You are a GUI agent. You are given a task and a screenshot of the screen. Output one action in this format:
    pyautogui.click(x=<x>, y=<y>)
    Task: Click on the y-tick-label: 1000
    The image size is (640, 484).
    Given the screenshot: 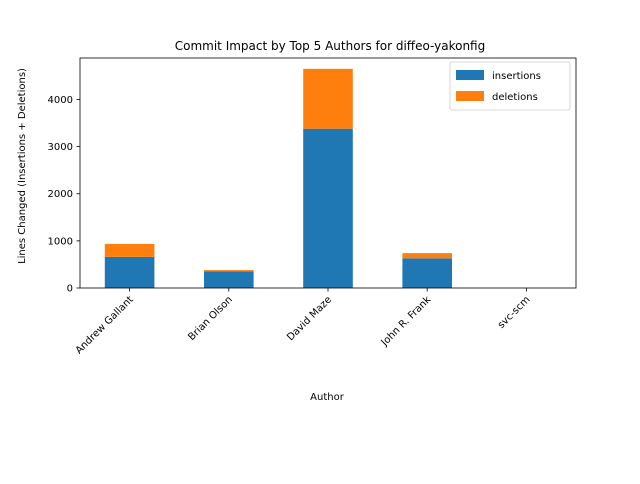 What is the action you would take?
    pyautogui.click(x=60, y=241)
    